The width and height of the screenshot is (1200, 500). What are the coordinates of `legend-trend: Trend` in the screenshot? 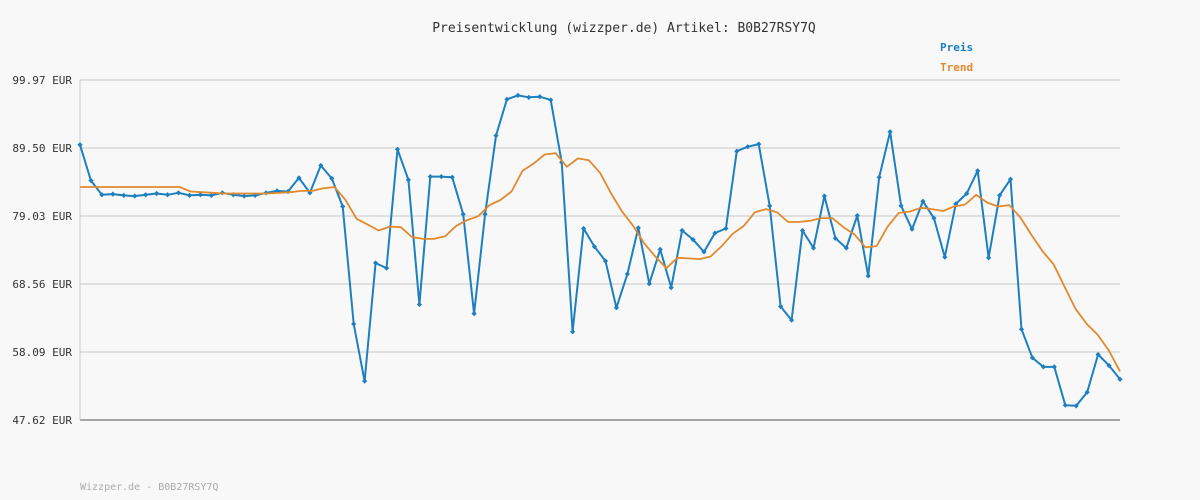 It's located at (956, 67).